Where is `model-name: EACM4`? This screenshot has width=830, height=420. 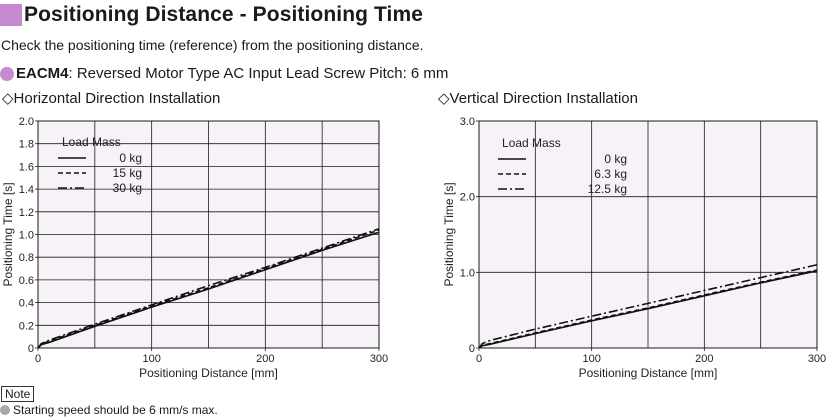
model-name: EACM4 is located at coordinates (42, 73).